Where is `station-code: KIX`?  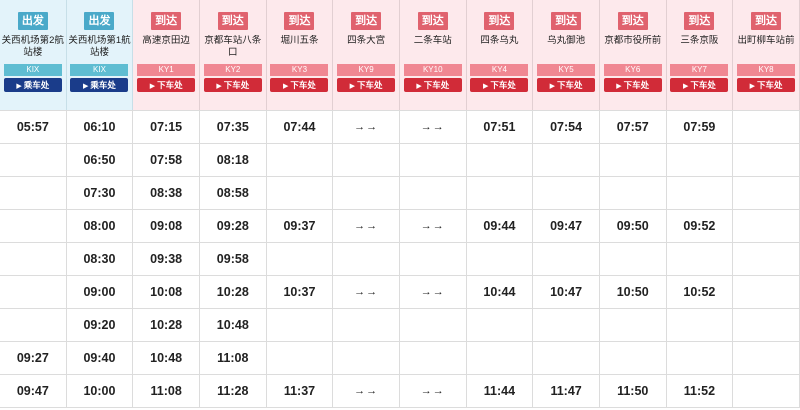 station-code: KIX is located at coordinates (99, 70).